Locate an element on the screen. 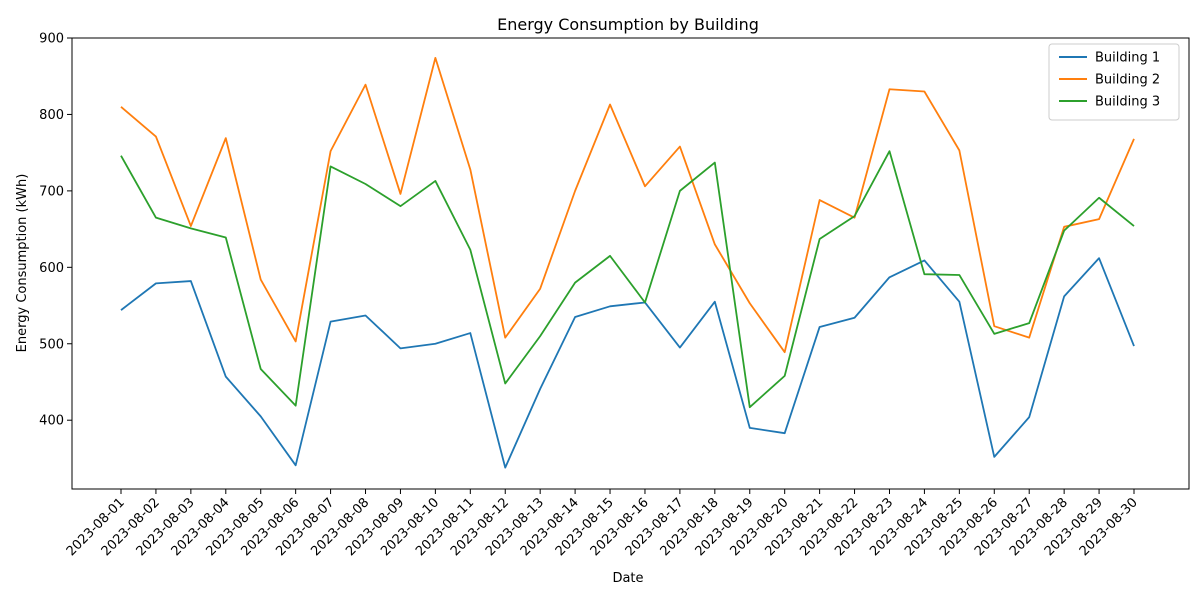 Image resolution: width=1200 pixels, height=600 pixels. y-tick-label: 900 is located at coordinates (51, 39).